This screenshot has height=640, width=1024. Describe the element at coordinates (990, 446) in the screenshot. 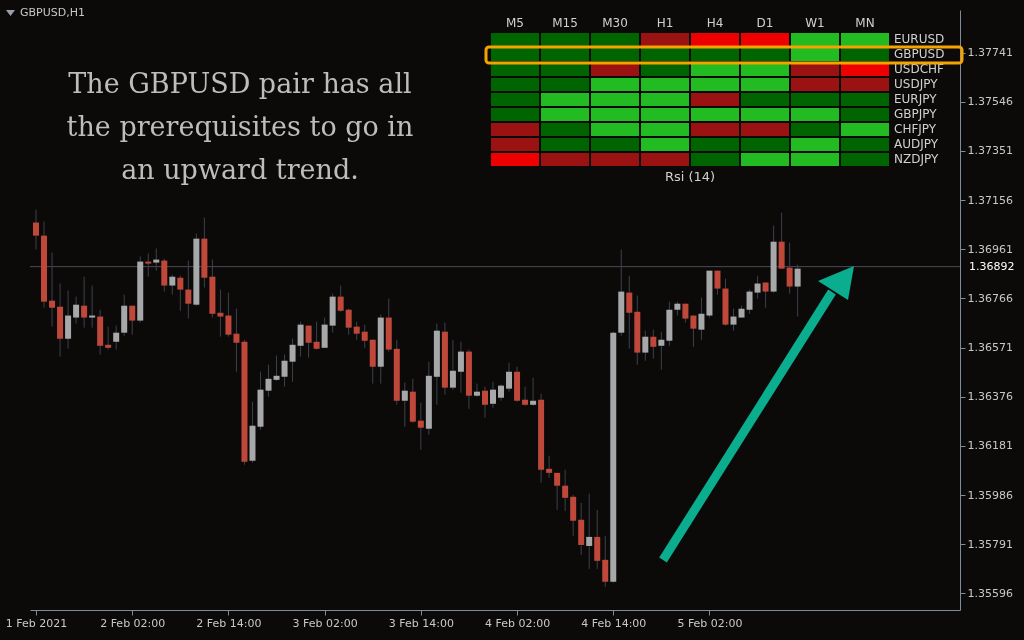

I see `y-tick-label: 1.36181` at that location.